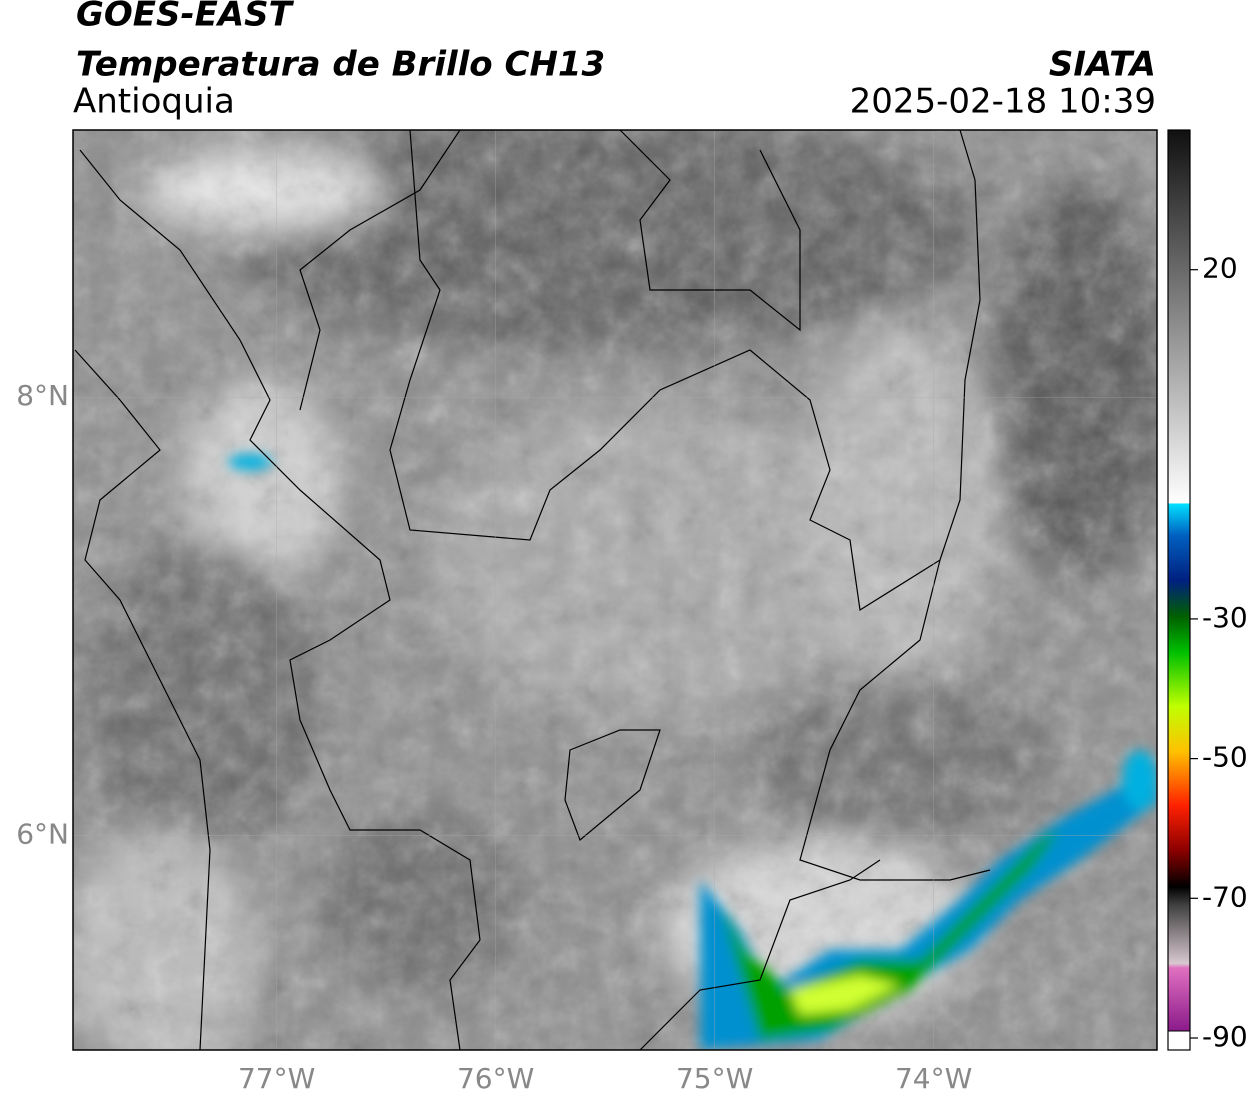 This screenshot has height=1103, width=1252. I want to click on colorbar, so click(1179, 580).